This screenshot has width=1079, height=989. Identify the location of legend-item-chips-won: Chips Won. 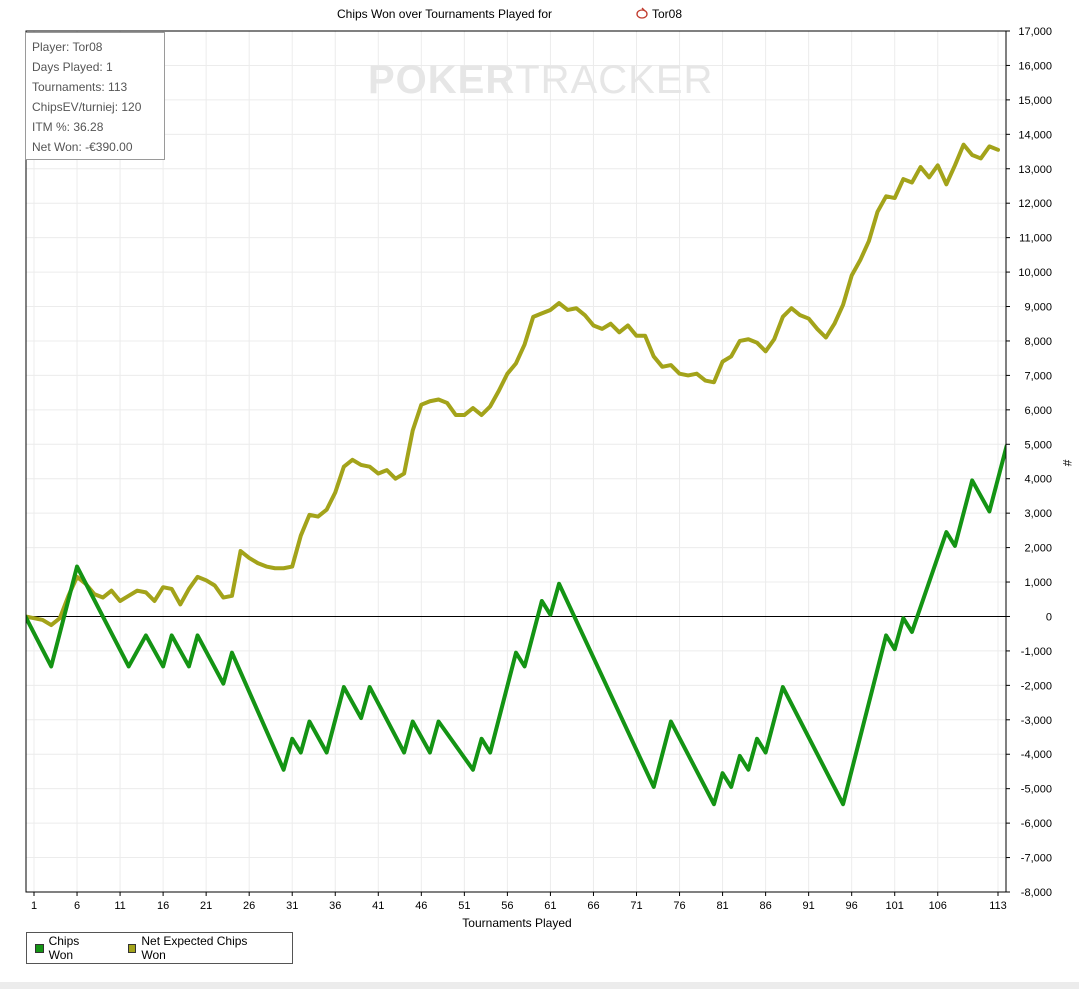
(69, 948).